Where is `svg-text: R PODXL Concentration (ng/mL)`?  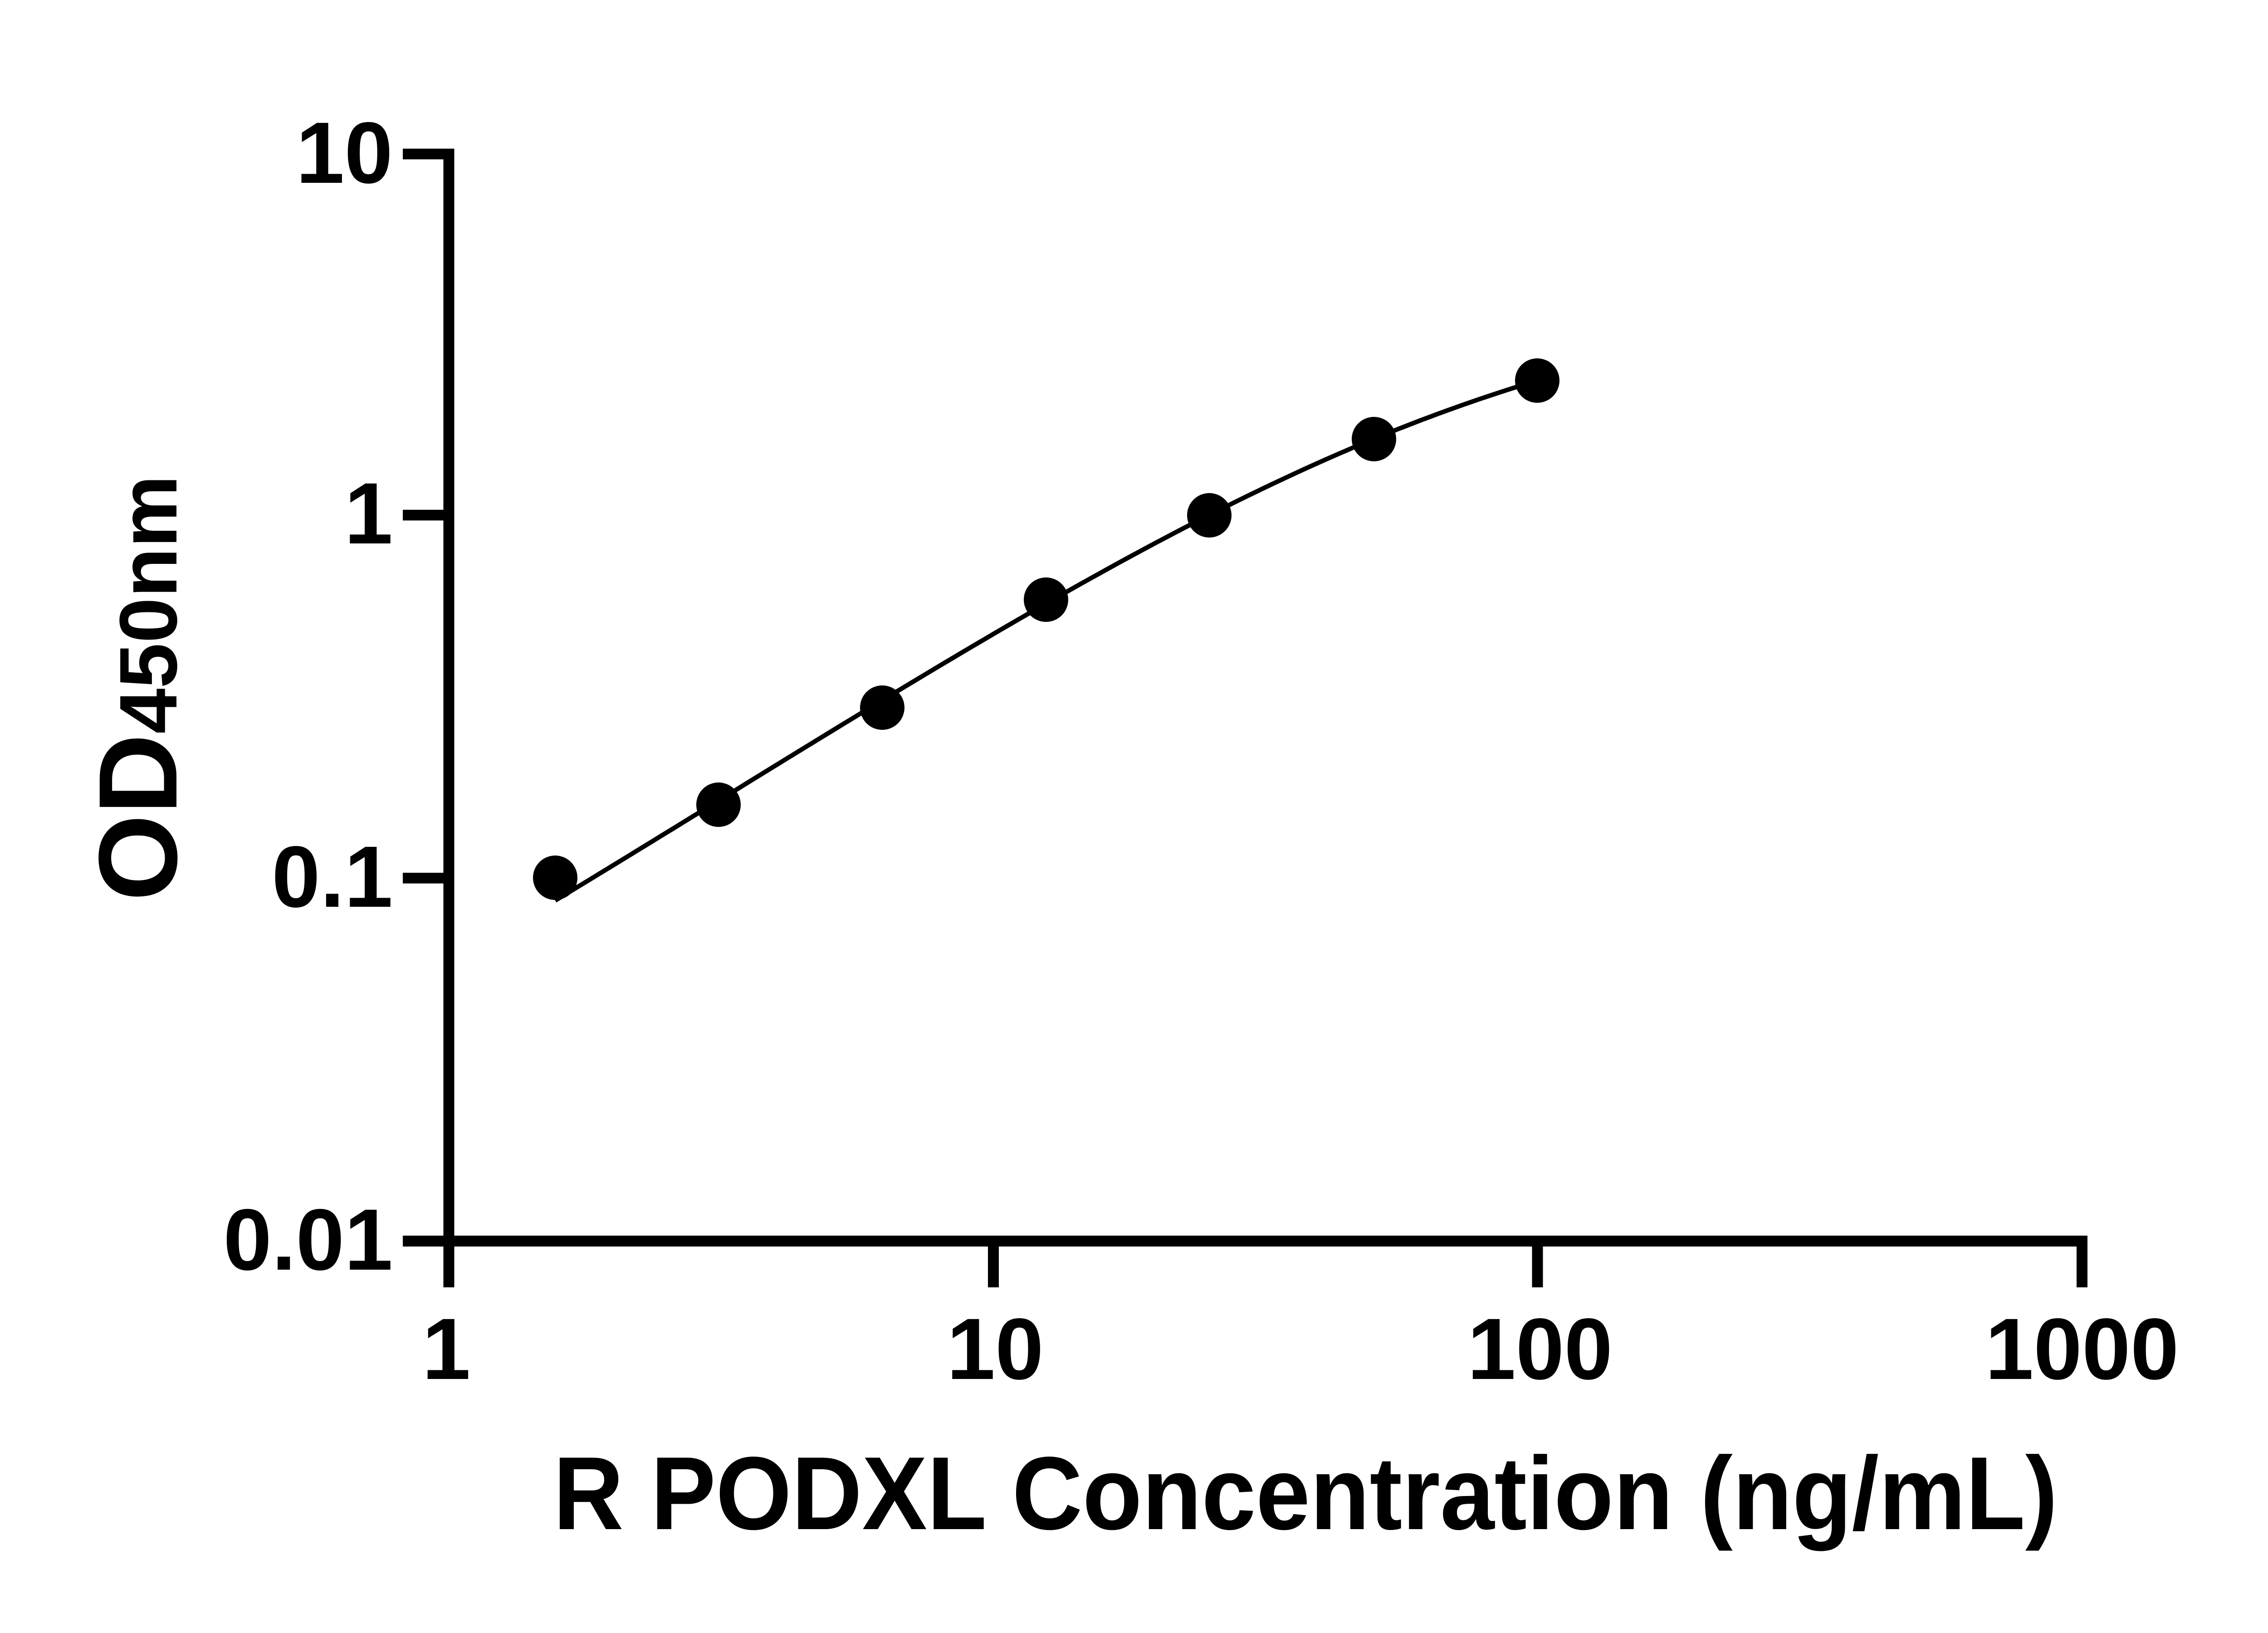 svg-text: R PODXL Concentration (ng/mL) is located at coordinates (1306, 1494).